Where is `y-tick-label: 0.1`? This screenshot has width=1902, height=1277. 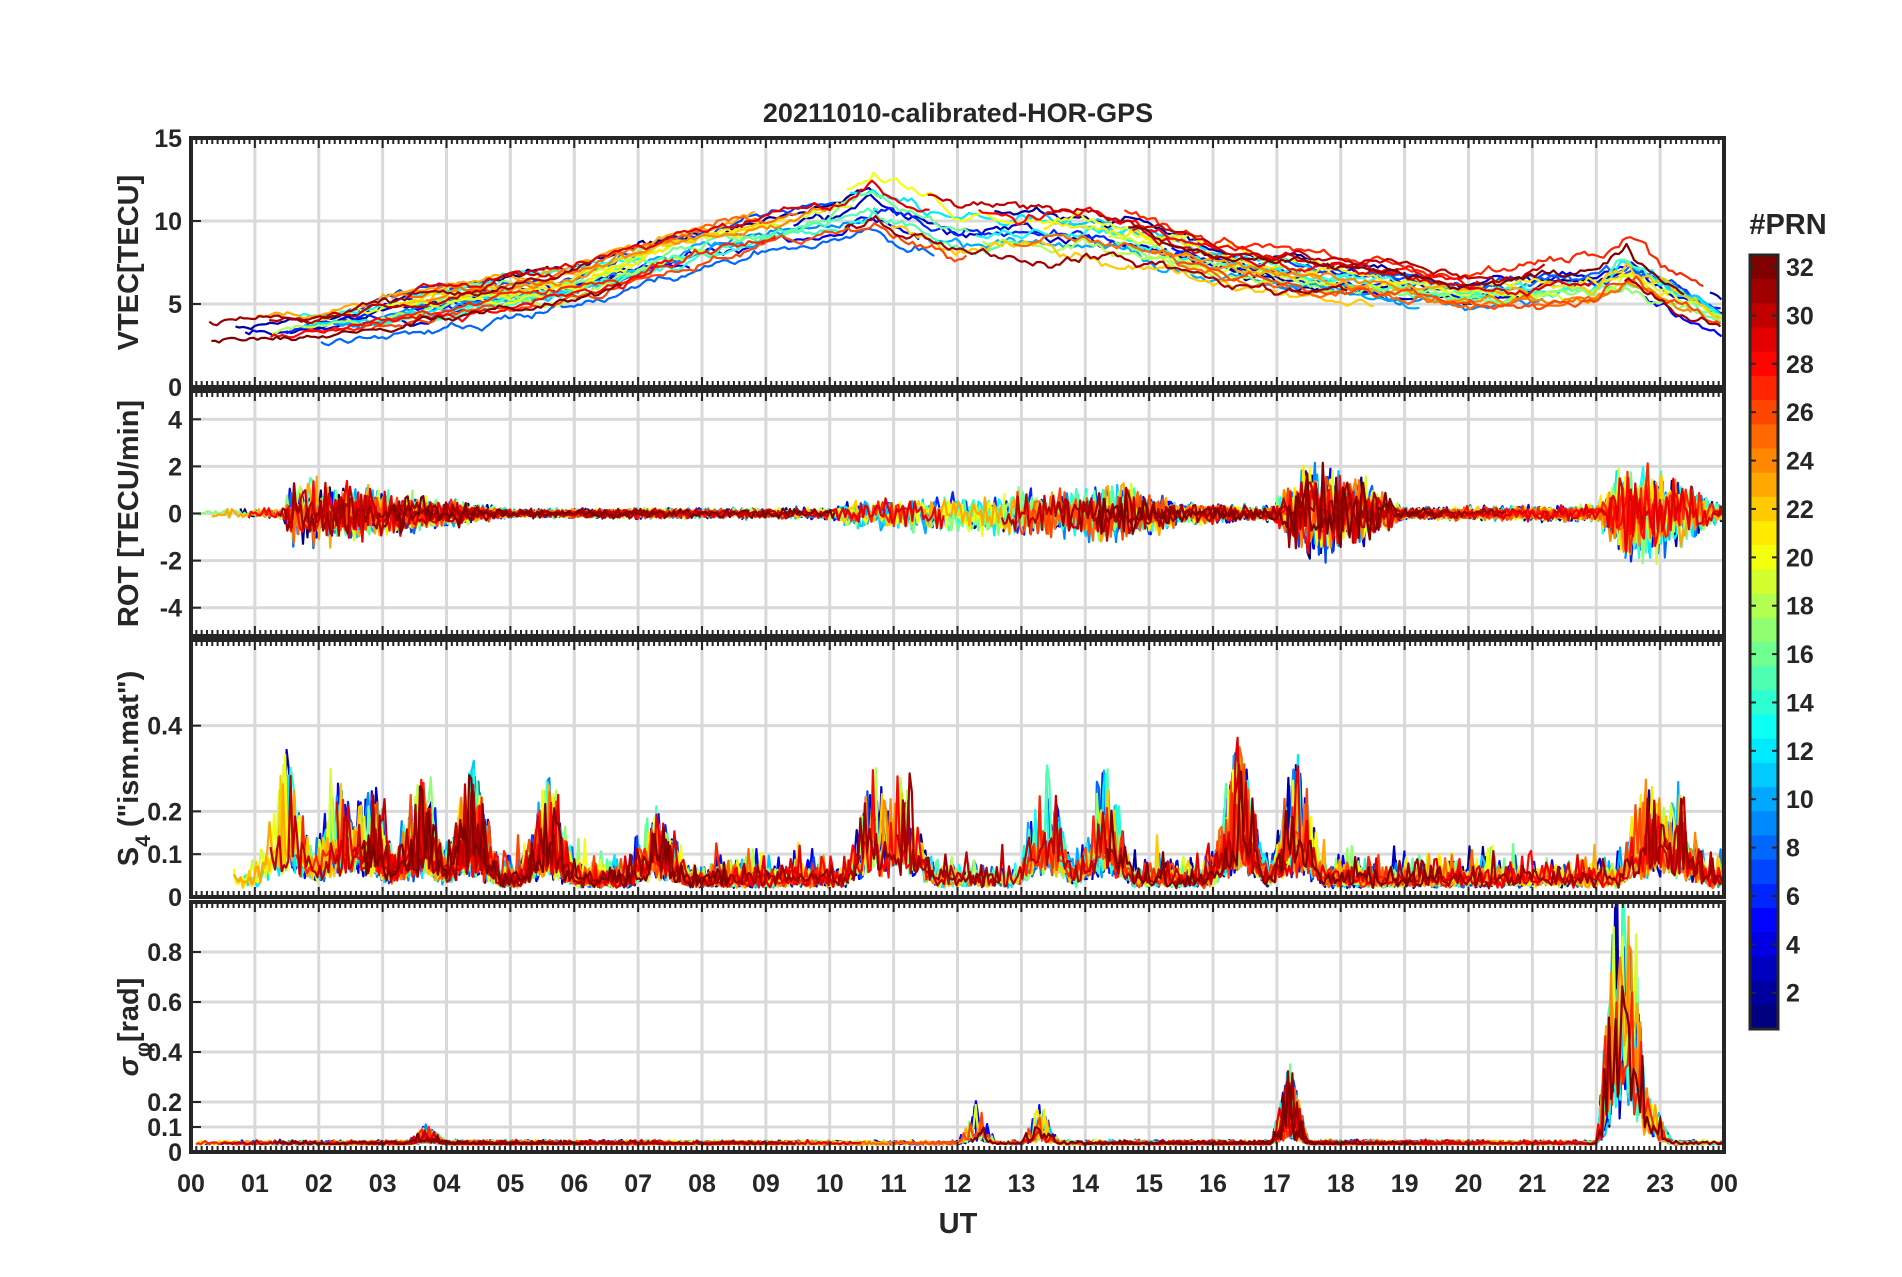 y-tick-label: 0.1 is located at coordinates (164, 855).